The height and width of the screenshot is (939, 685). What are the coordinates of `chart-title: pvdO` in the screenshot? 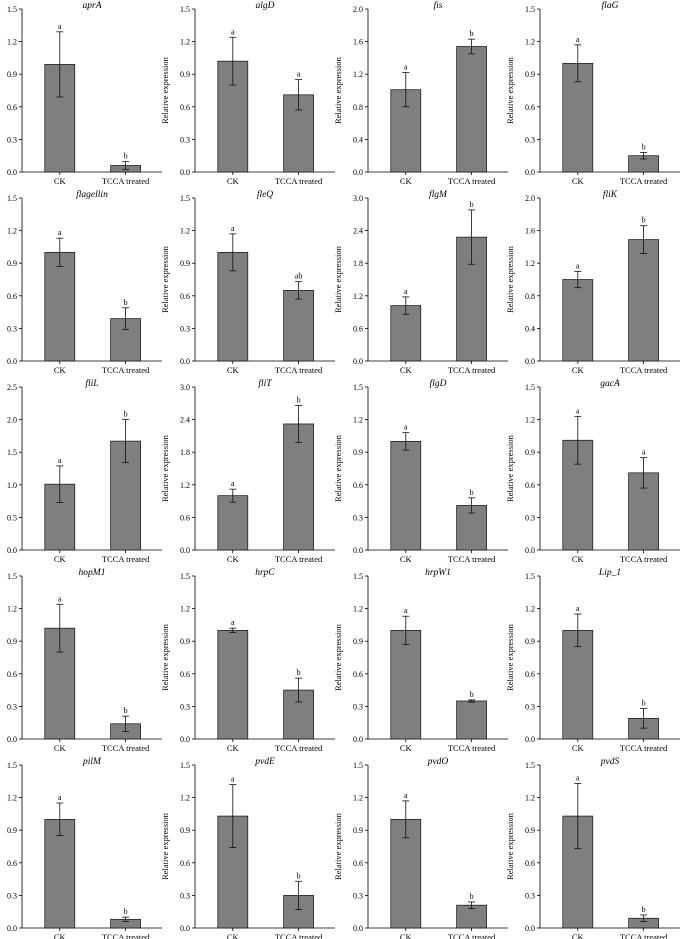 It's located at (438, 762).